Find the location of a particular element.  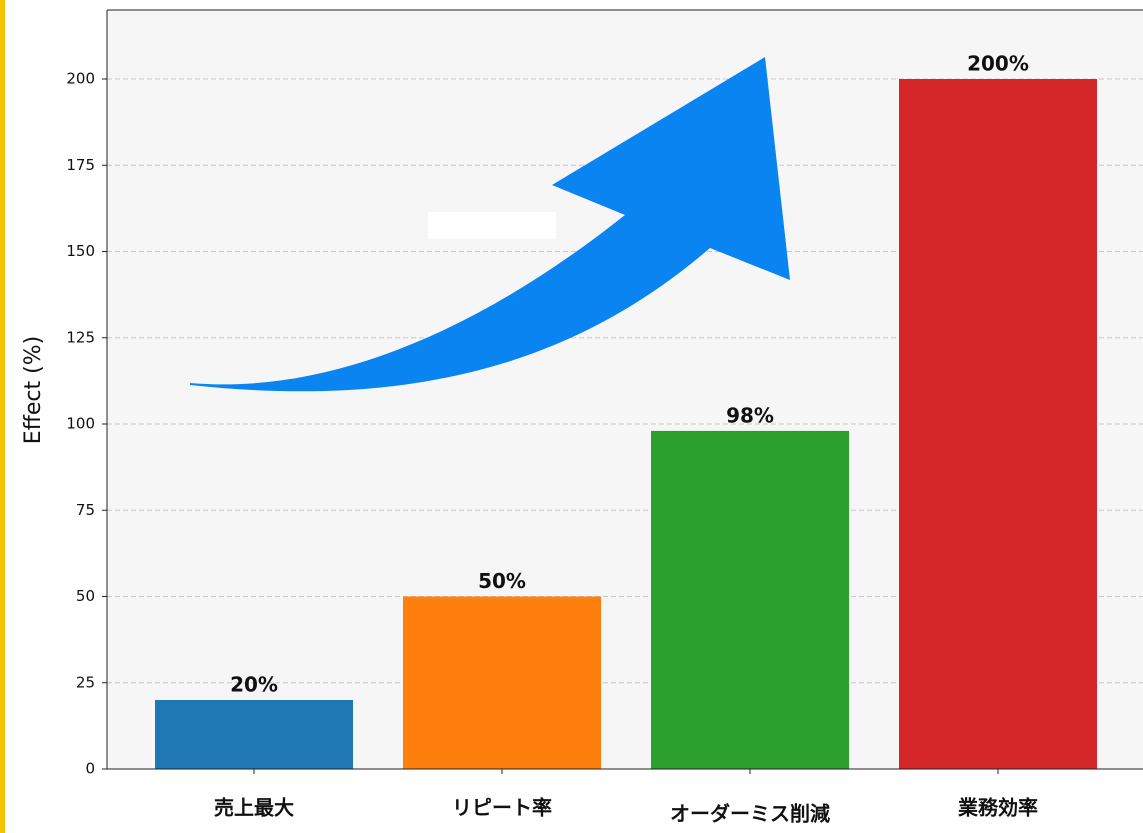

y-axis-label: Effect (%) is located at coordinates (33, 390).